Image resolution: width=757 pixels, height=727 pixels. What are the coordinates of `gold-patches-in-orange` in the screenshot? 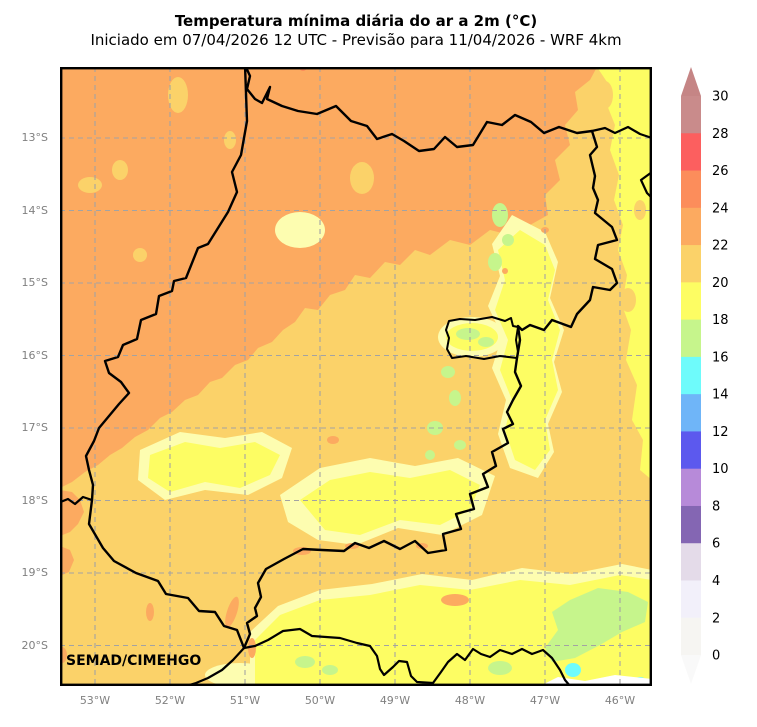 It's located at (226, 169).